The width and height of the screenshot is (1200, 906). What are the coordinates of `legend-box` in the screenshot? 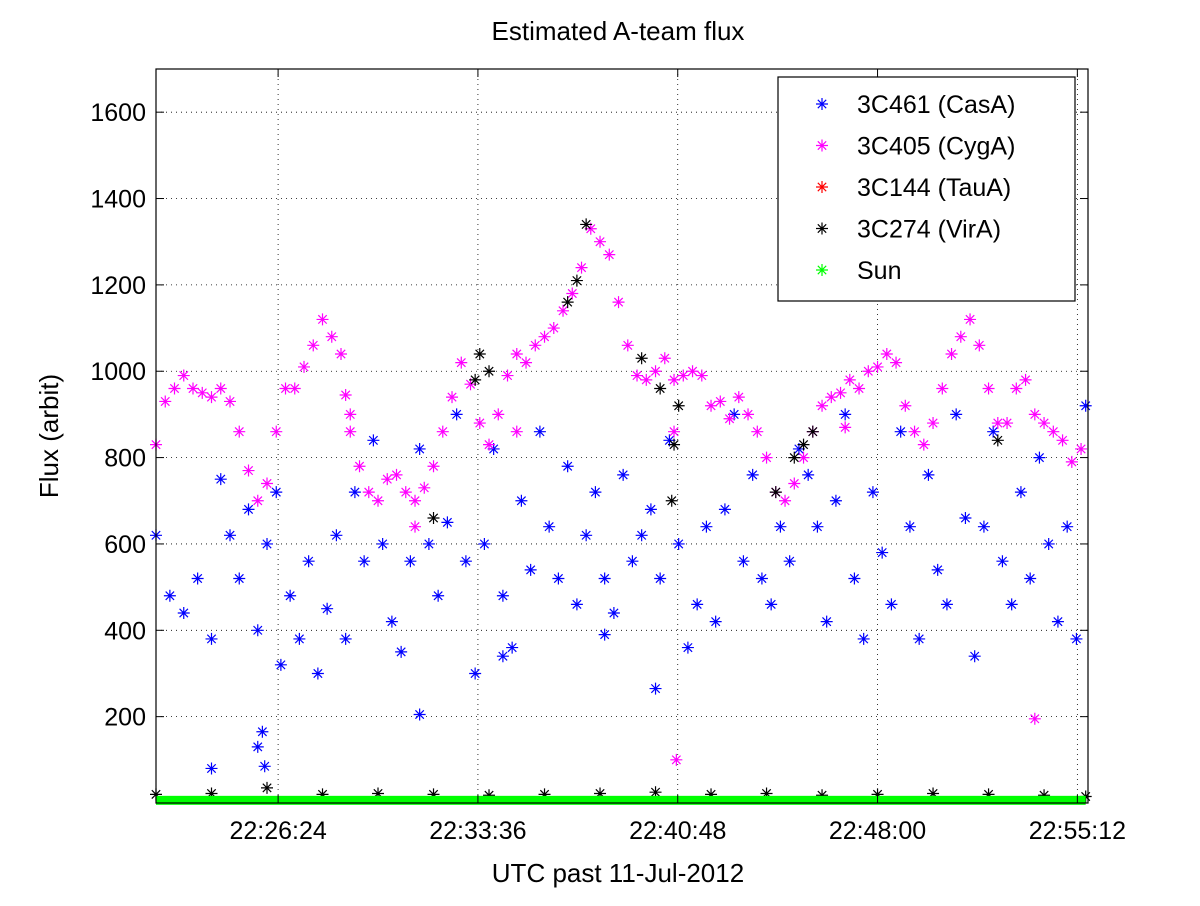 It's located at (926, 189).